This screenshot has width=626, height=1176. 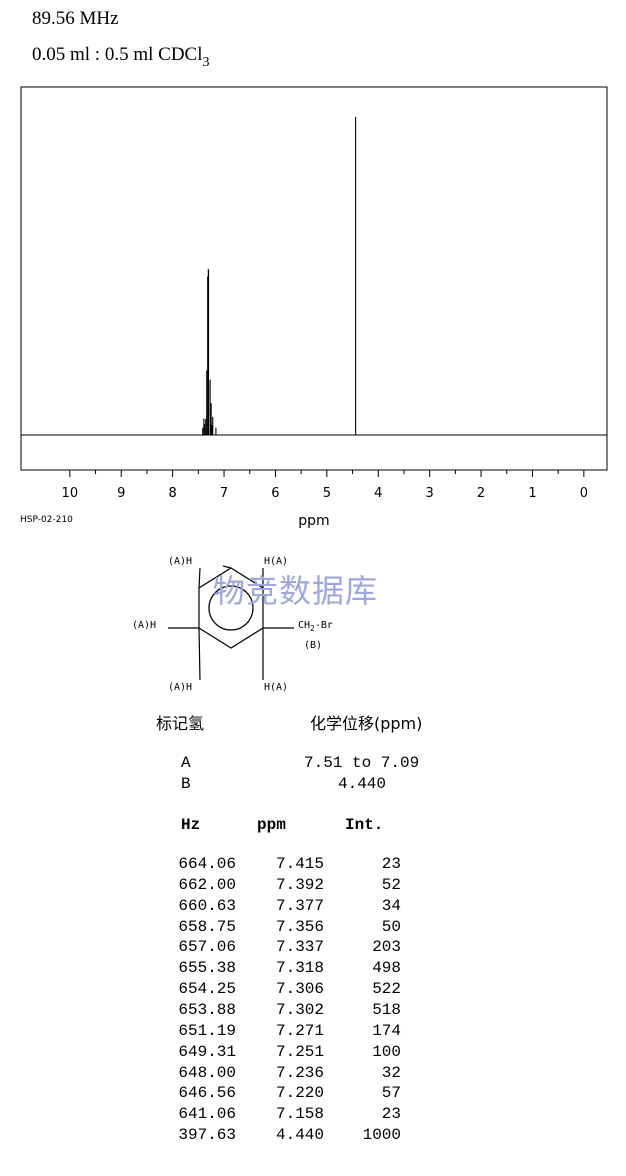 What do you see at coordinates (191, 825) in the screenshot?
I see `peak-header-hz: Hz` at bounding box center [191, 825].